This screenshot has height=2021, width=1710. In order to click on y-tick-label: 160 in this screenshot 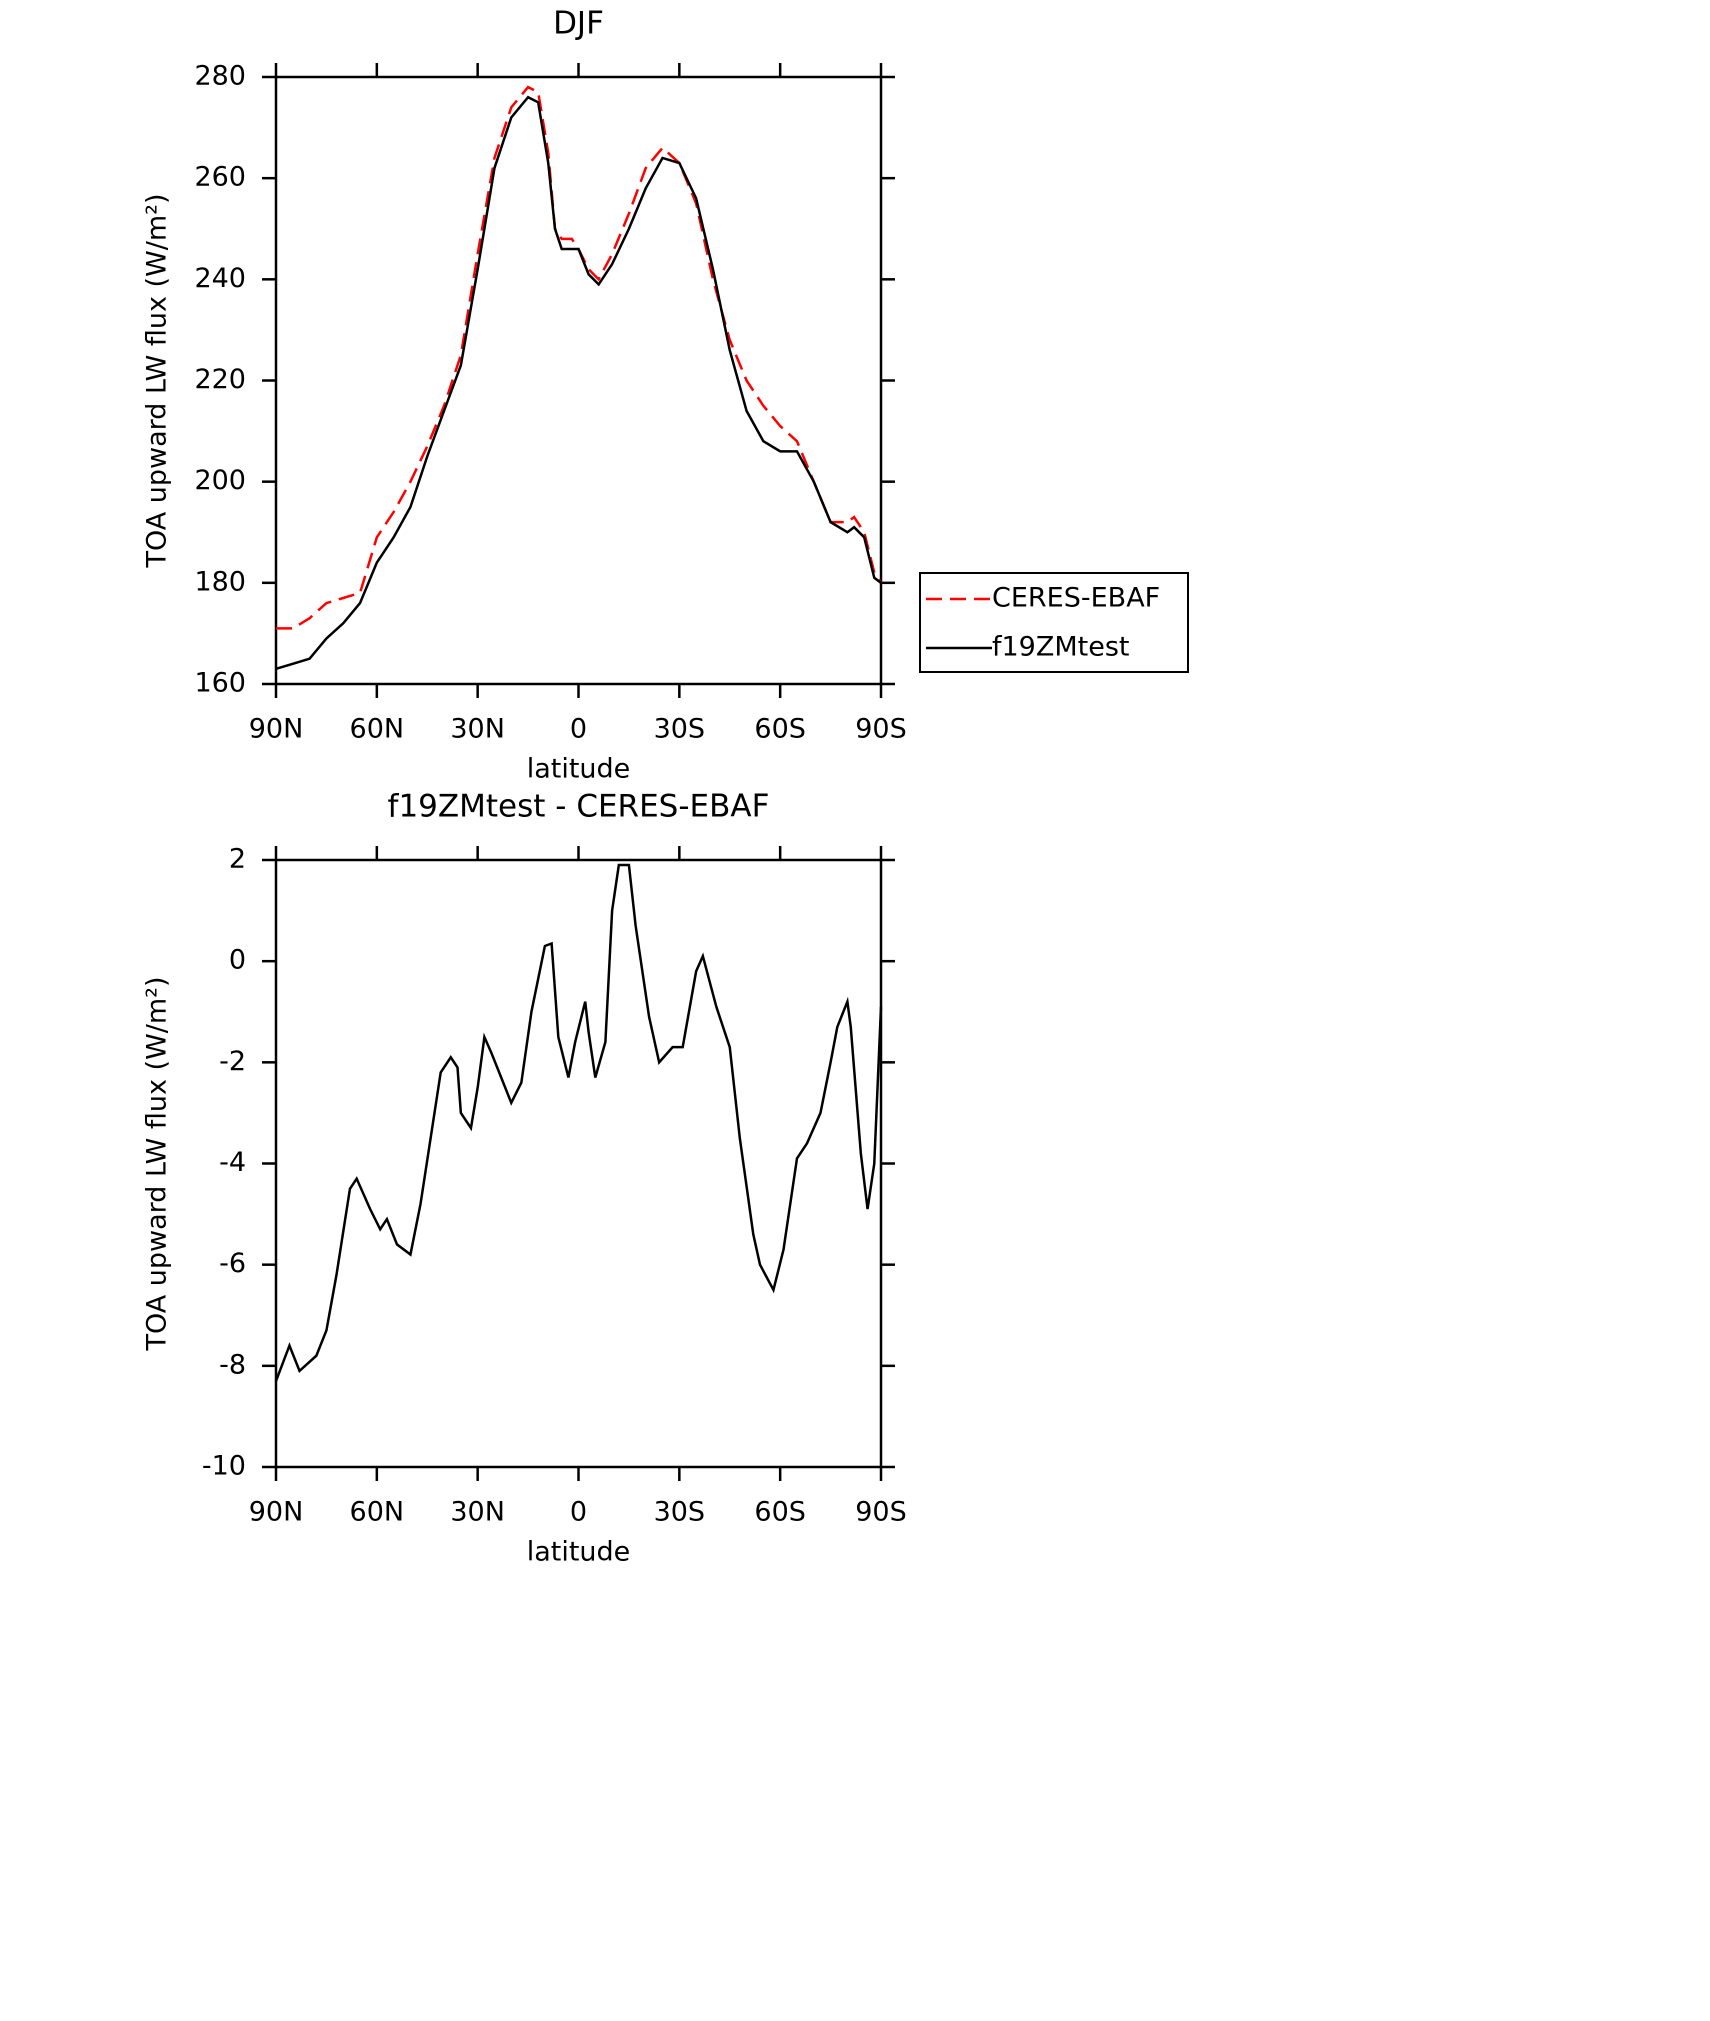, I will do `click(220, 683)`.